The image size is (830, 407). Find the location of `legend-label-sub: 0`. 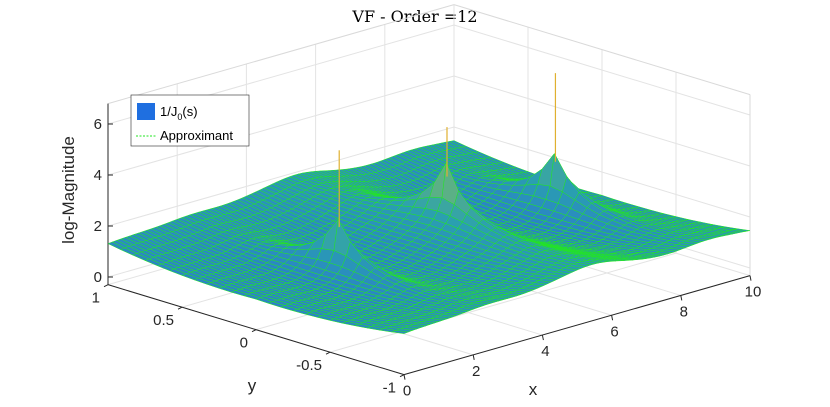

legend-label-sub: 0 is located at coordinates (179, 117).